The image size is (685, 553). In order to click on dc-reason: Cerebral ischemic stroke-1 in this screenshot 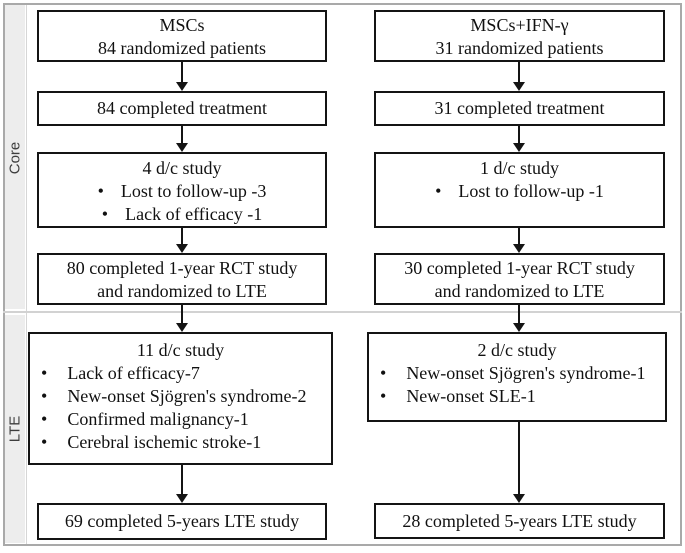, I will do `click(164, 442)`.